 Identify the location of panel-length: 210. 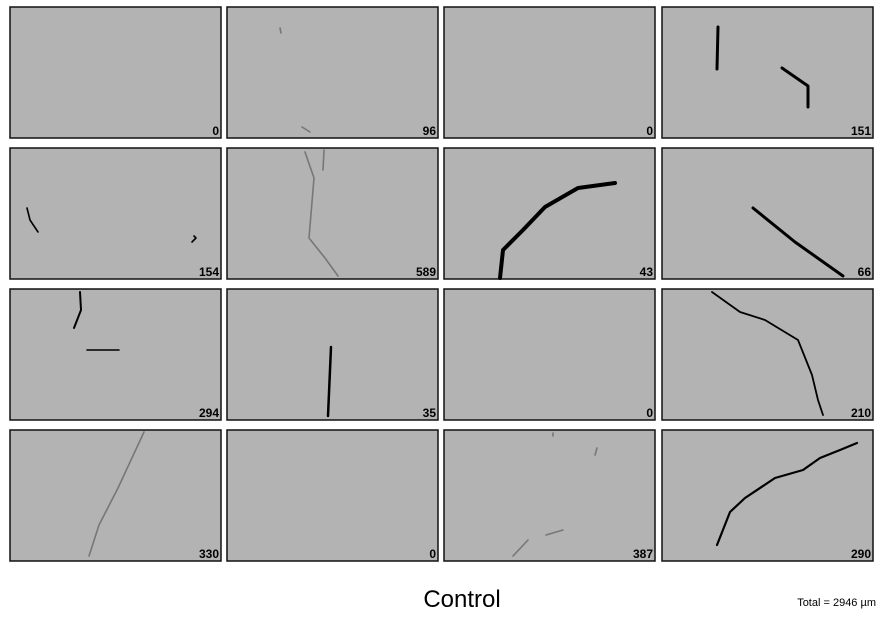
(861, 413).